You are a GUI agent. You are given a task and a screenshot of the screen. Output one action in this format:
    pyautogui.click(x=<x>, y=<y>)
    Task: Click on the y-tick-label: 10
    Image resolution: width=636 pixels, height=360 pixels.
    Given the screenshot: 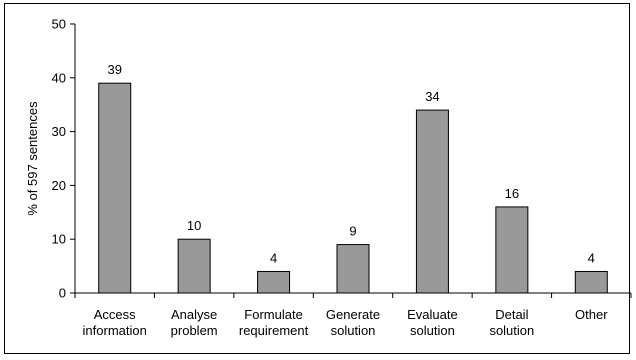 What is the action you would take?
    pyautogui.click(x=59, y=239)
    